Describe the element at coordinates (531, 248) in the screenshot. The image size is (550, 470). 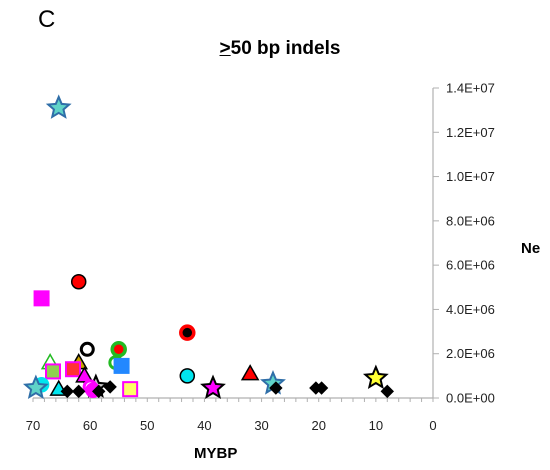
I see `y-axis-label: Ne` at that location.